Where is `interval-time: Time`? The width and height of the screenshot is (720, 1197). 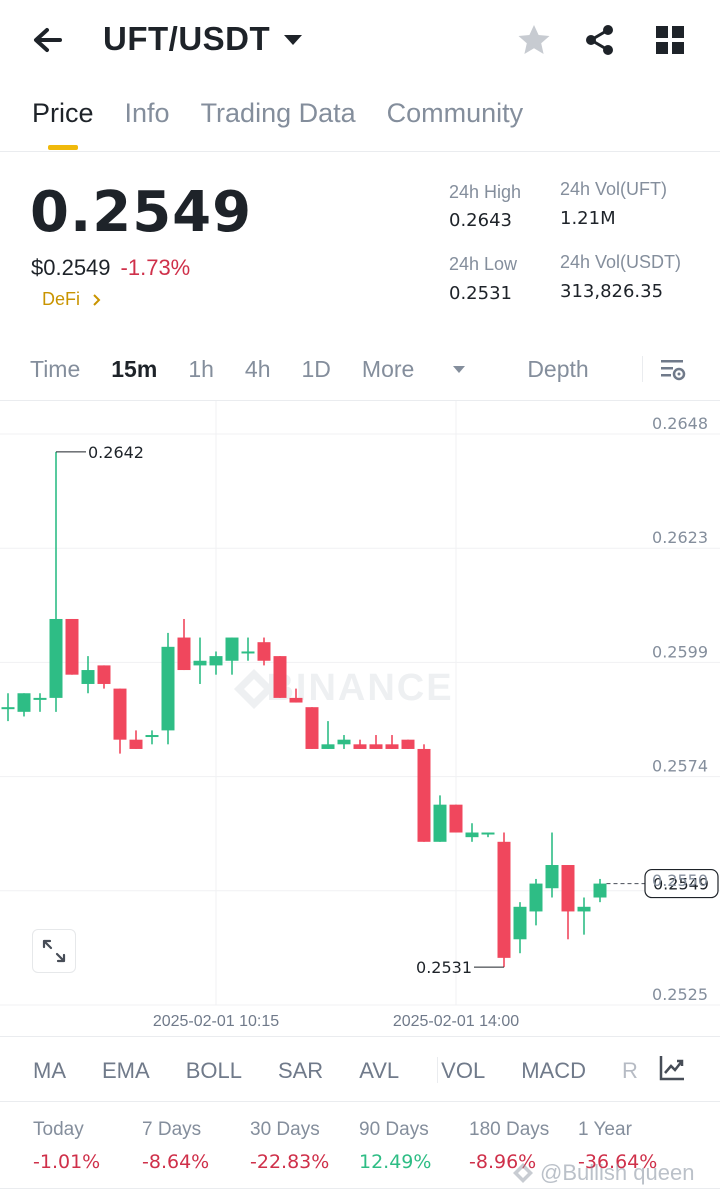 interval-time: Time is located at coordinates (55, 369).